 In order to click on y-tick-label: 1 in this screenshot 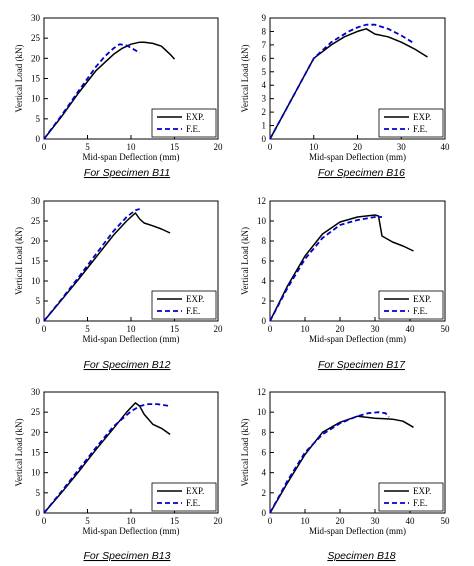, I will do `click(264, 126)`.